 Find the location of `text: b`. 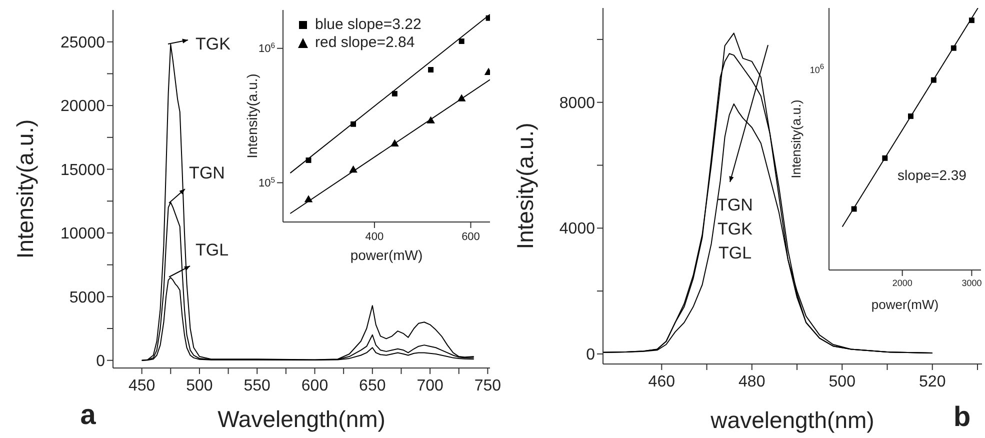

text: b is located at coordinates (962, 416).